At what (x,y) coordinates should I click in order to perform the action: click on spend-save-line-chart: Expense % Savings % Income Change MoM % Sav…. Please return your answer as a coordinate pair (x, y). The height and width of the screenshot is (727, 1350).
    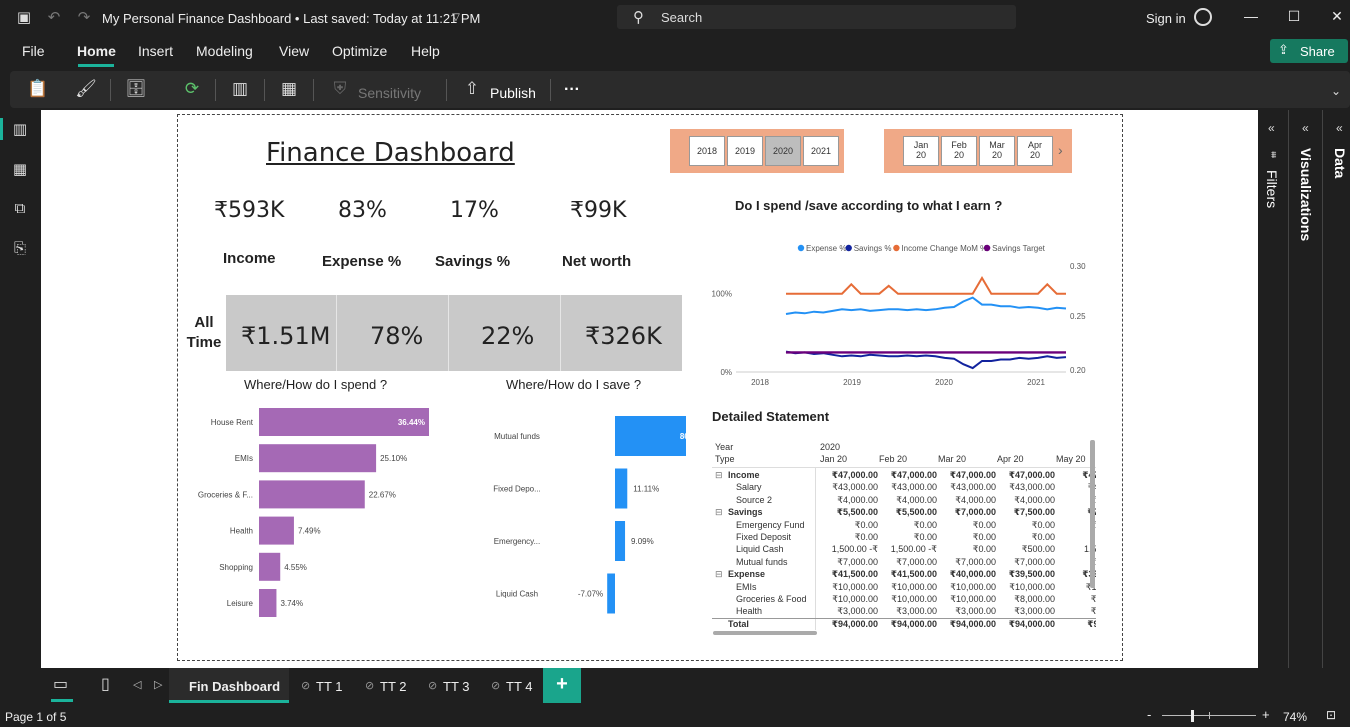
    Looking at the image, I should click on (901, 314).